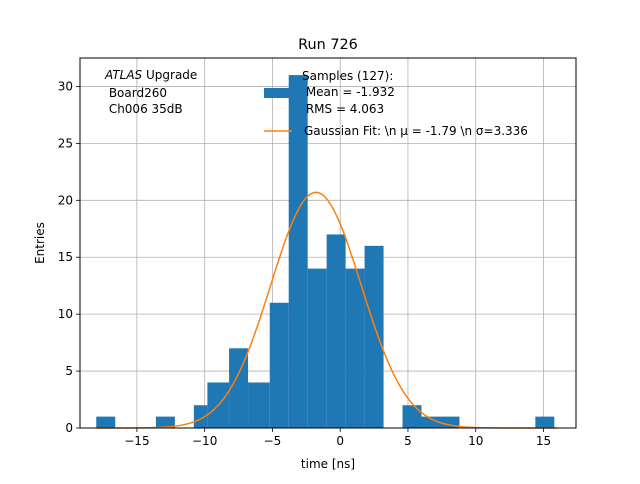 This screenshot has width=640, height=484. I want to click on legend-hist-line-1: Samples (127):, so click(347, 76).